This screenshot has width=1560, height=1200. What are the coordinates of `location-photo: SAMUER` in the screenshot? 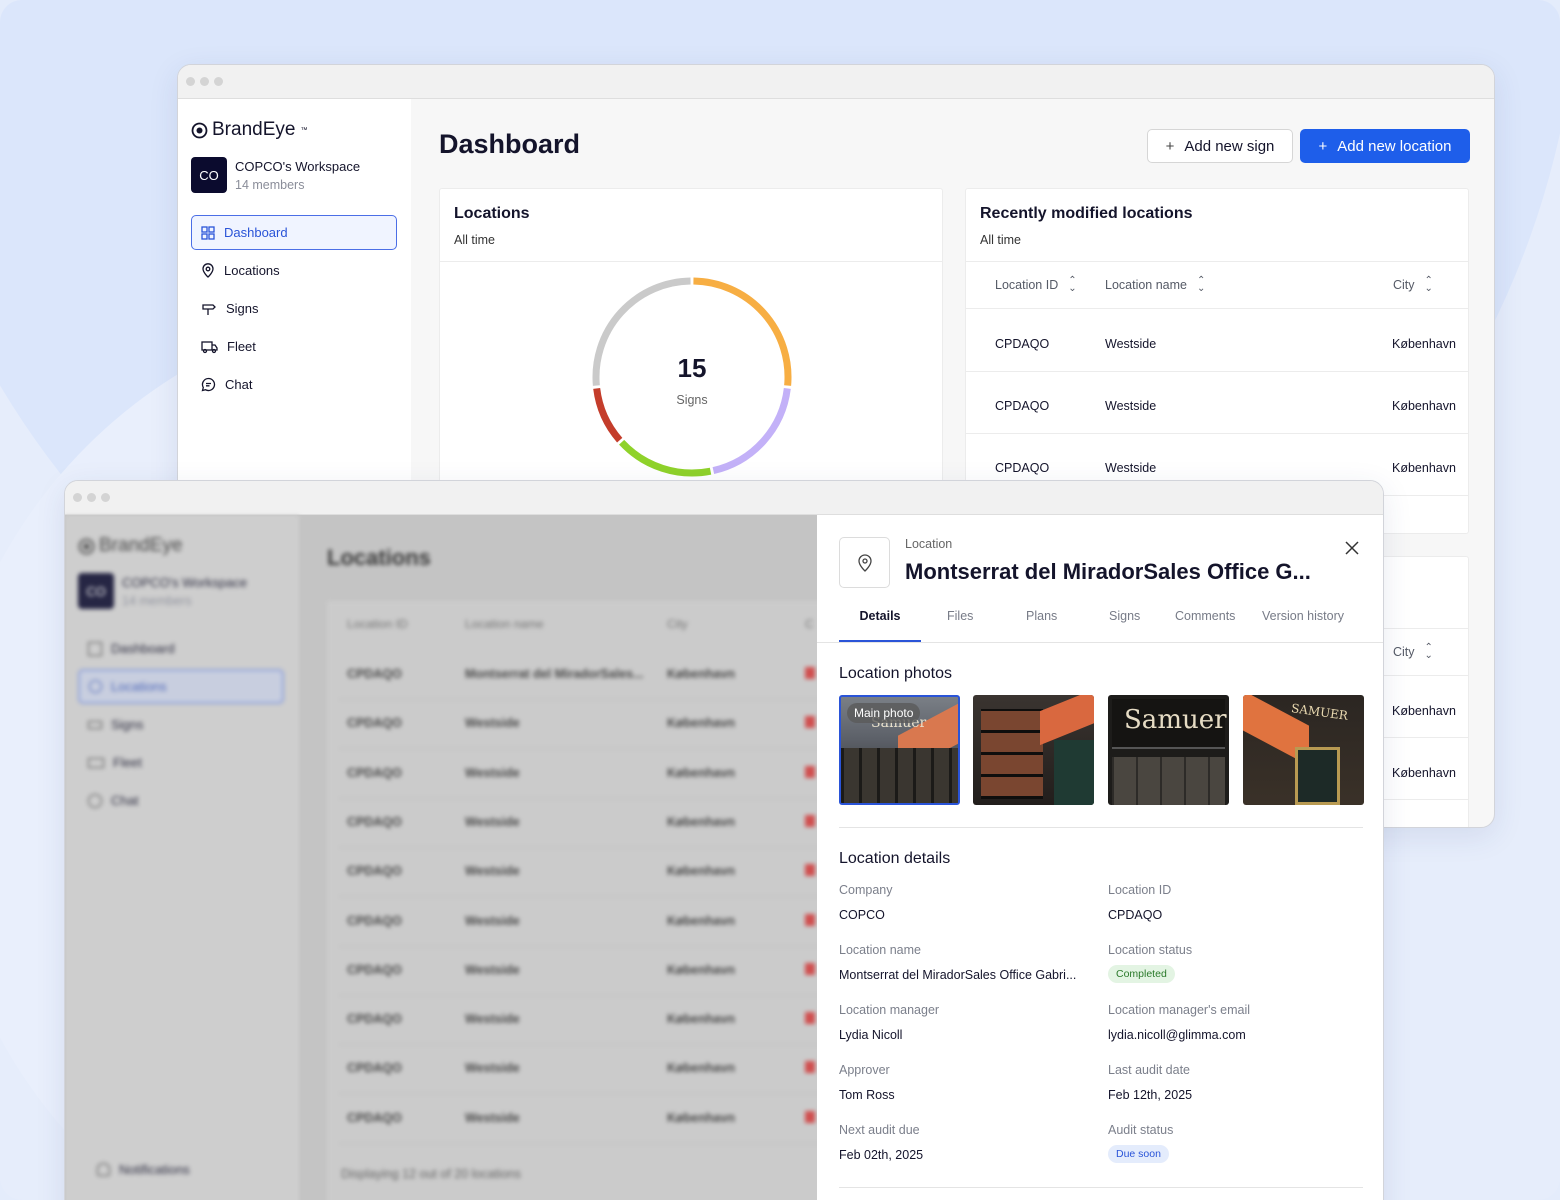 It's located at (1303, 750).